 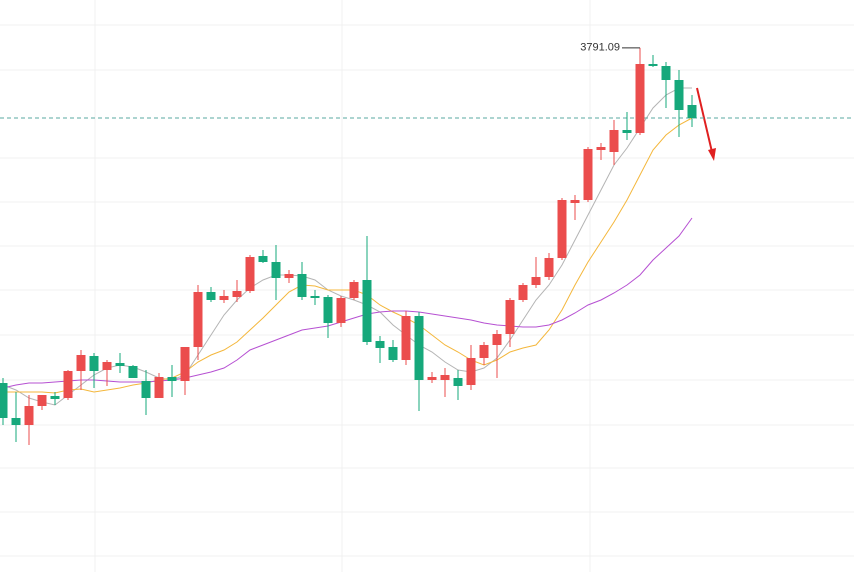 What do you see at coordinates (600, 48) in the screenshot?
I see `max-annotation: 3791.09` at bounding box center [600, 48].